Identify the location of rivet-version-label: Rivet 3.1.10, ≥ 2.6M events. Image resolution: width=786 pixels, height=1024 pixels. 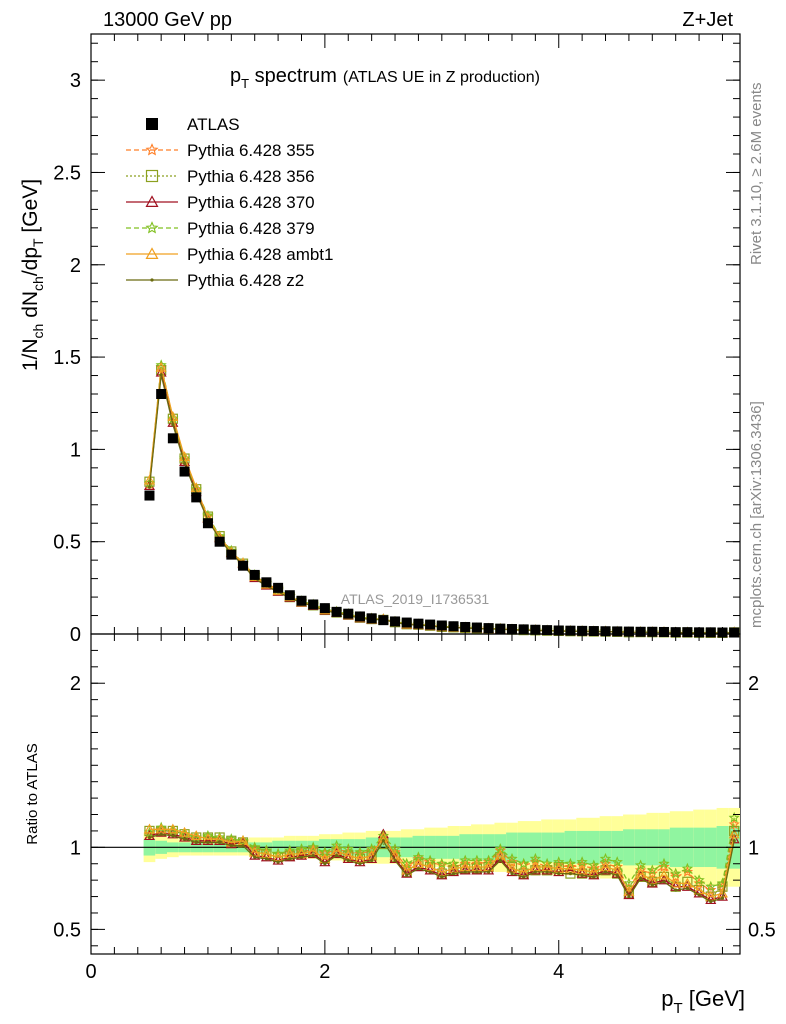
(756, 174).